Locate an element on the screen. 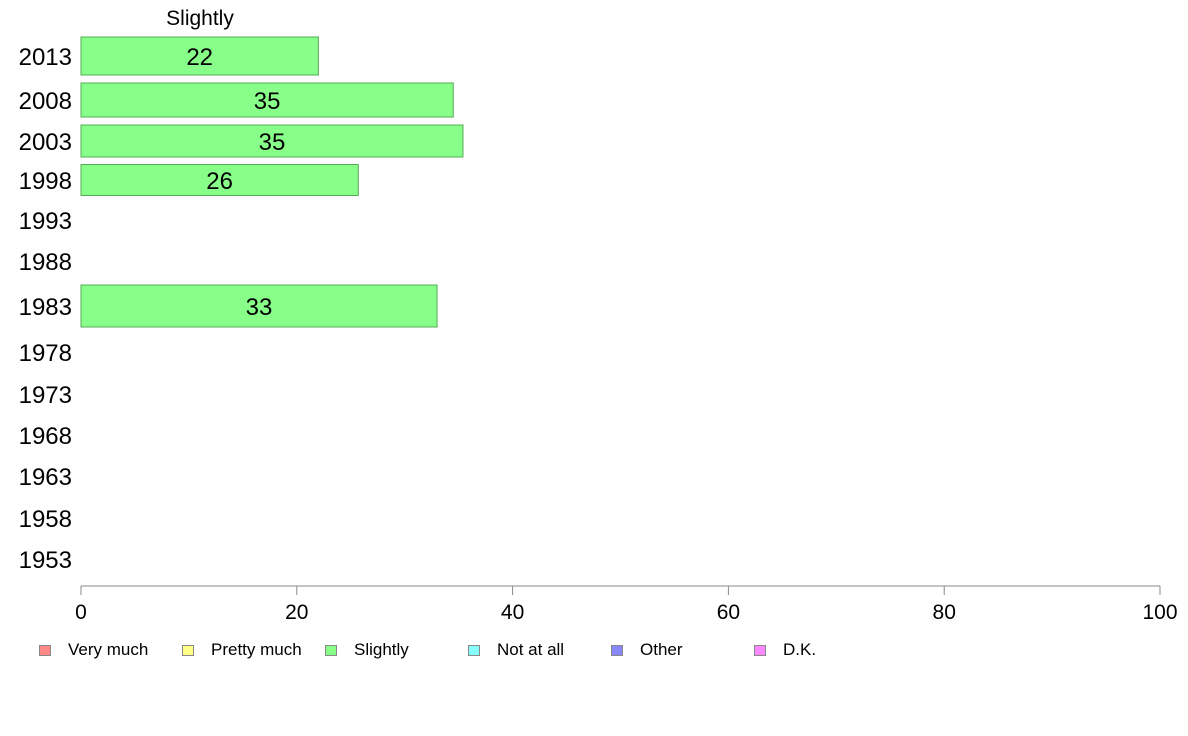 This screenshot has width=1188, height=736. category-label-2003: 2003 is located at coordinates (45, 142).